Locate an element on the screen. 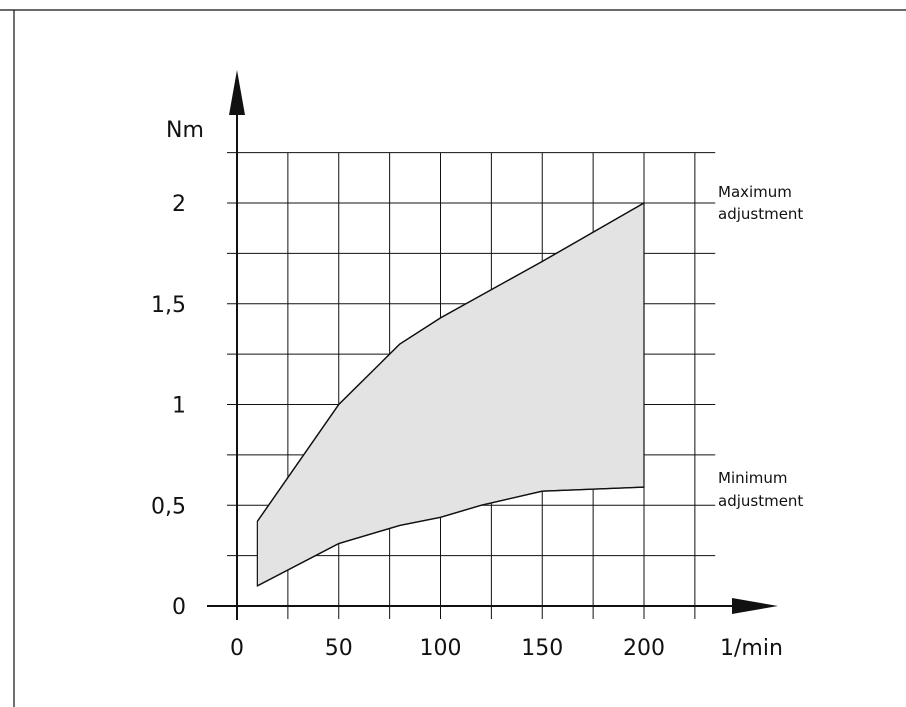 The image size is (906, 707). x-tick-label: 0 is located at coordinates (237, 648).